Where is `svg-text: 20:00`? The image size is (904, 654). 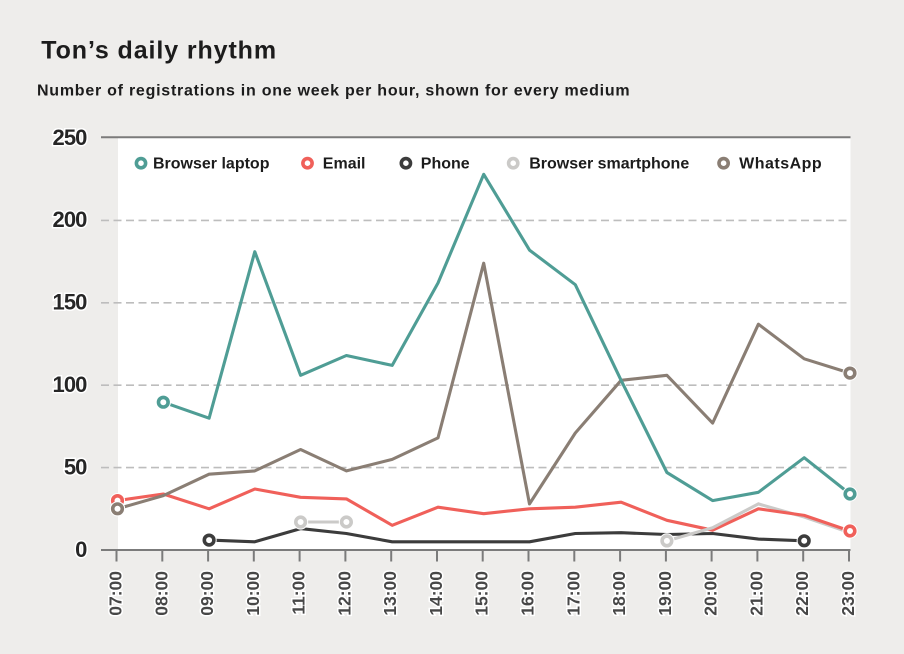 svg-text: 20:00 is located at coordinates (711, 593).